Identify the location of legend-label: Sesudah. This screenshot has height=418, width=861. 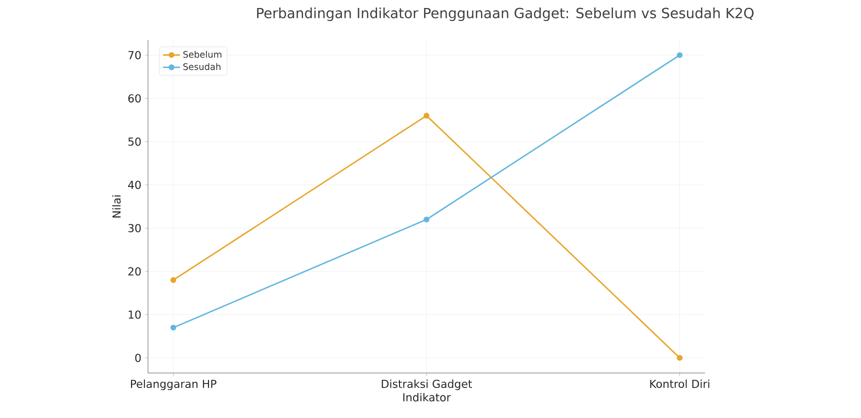
(201, 66).